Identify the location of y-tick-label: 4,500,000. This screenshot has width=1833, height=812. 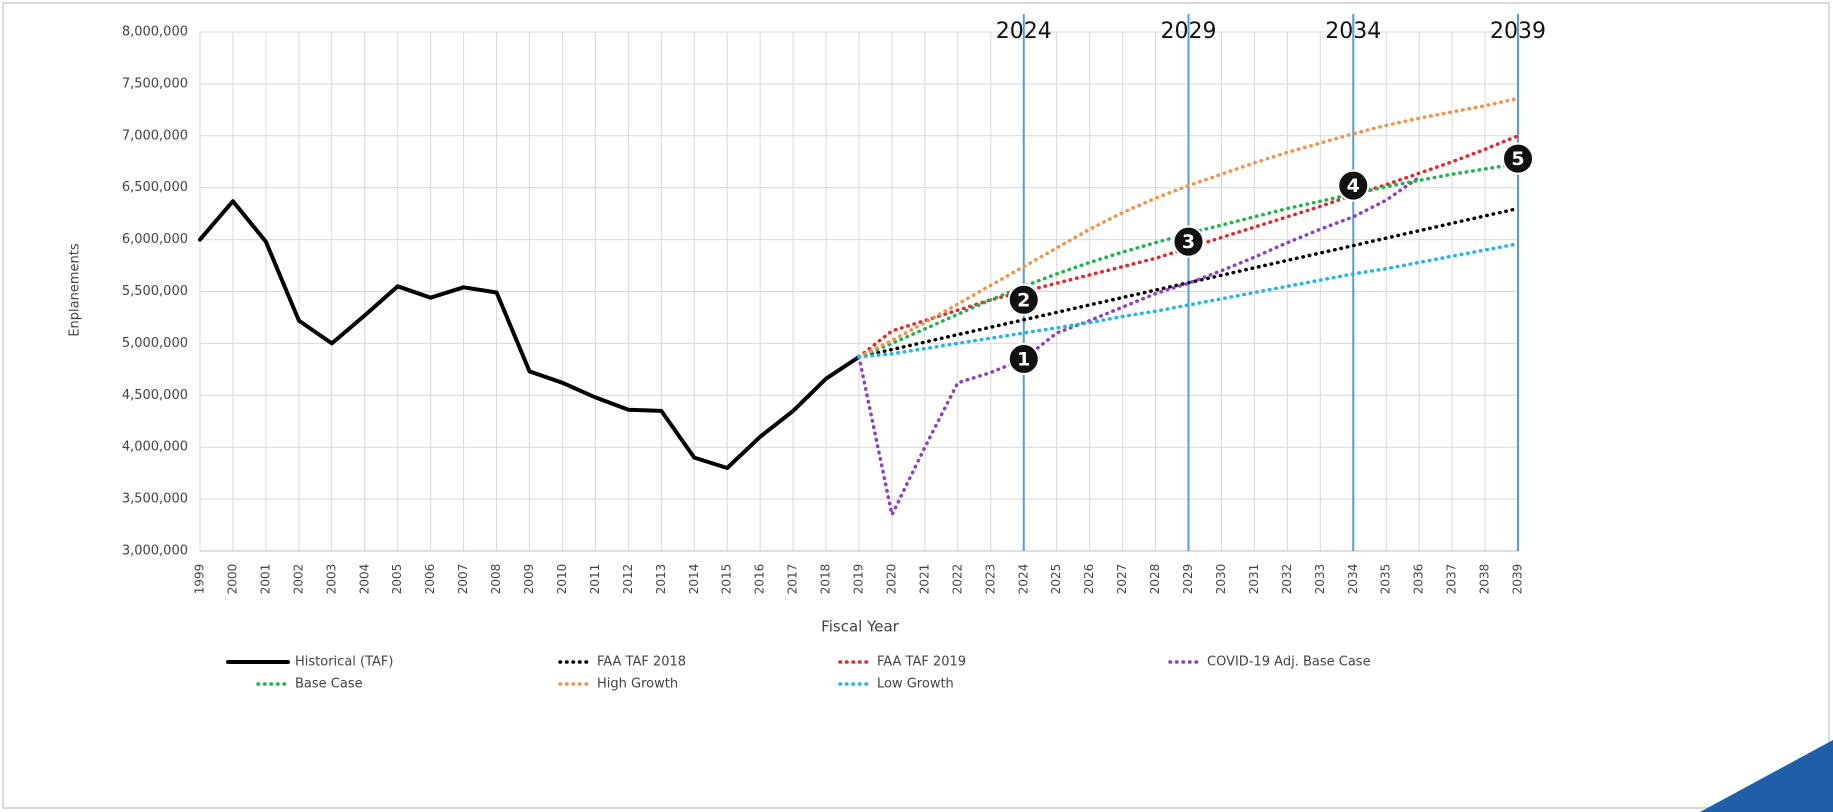
(155, 395).